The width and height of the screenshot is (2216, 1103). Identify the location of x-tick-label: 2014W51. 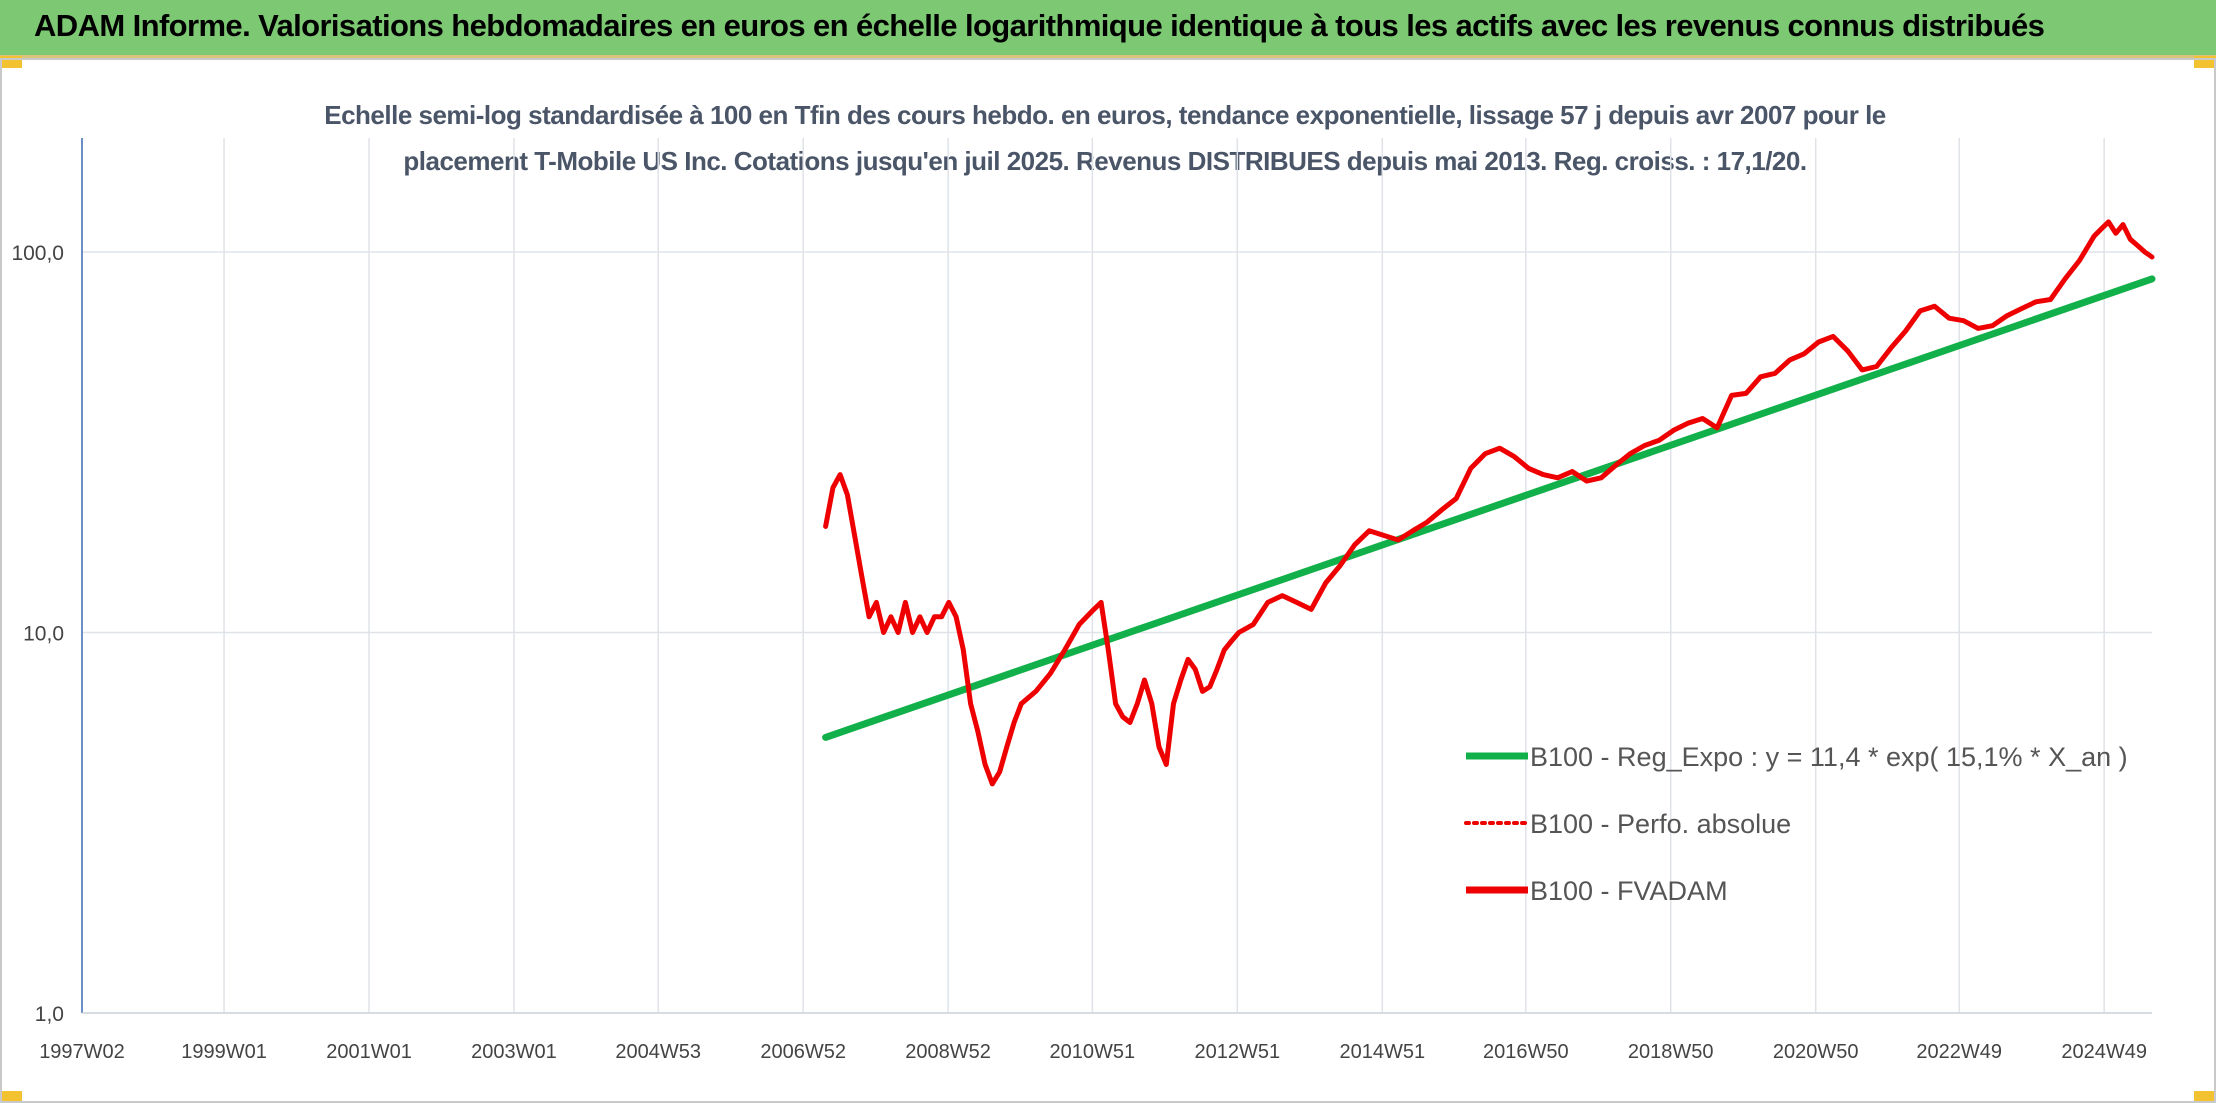
(1382, 1052).